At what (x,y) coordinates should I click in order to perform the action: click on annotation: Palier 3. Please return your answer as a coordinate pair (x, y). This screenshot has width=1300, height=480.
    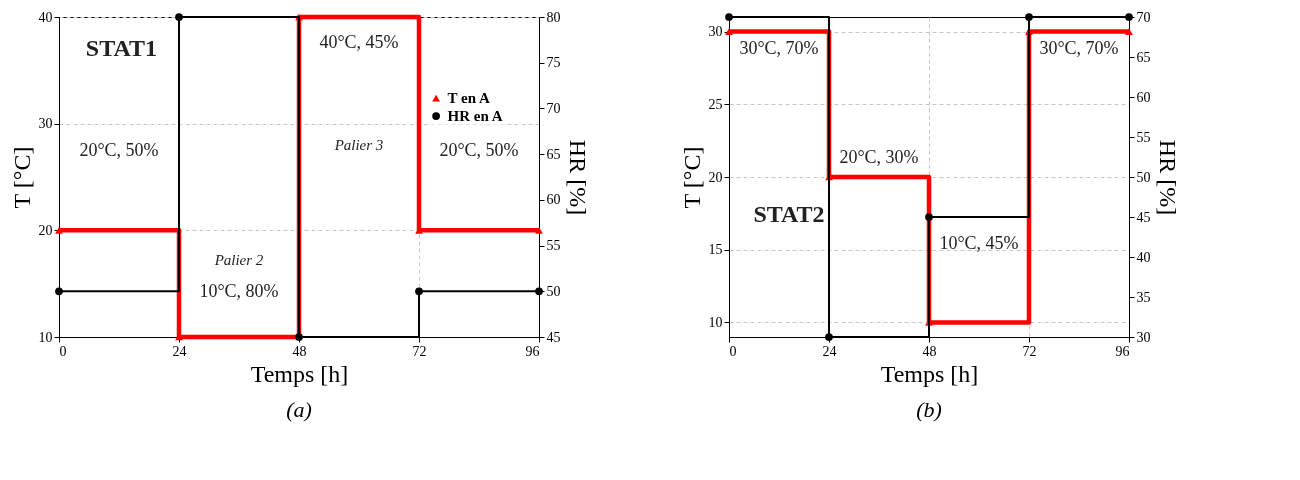
    Looking at the image, I should click on (358, 145).